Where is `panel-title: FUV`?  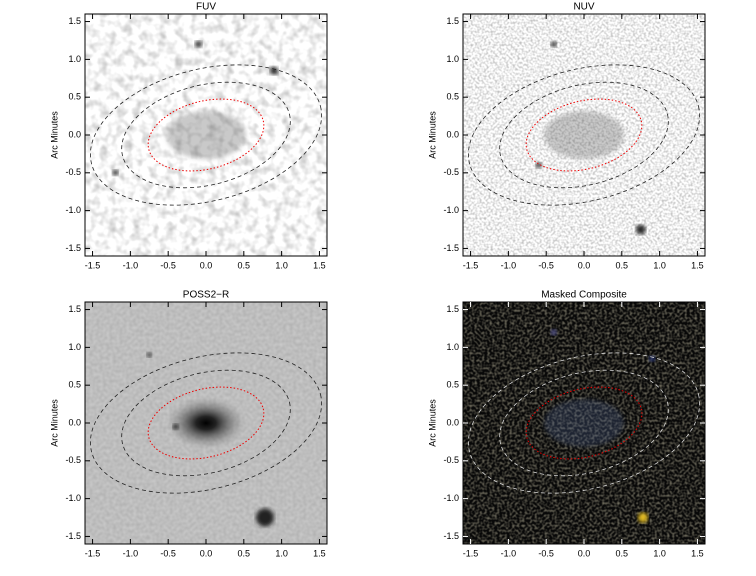
panel-title: FUV is located at coordinates (206, 7).